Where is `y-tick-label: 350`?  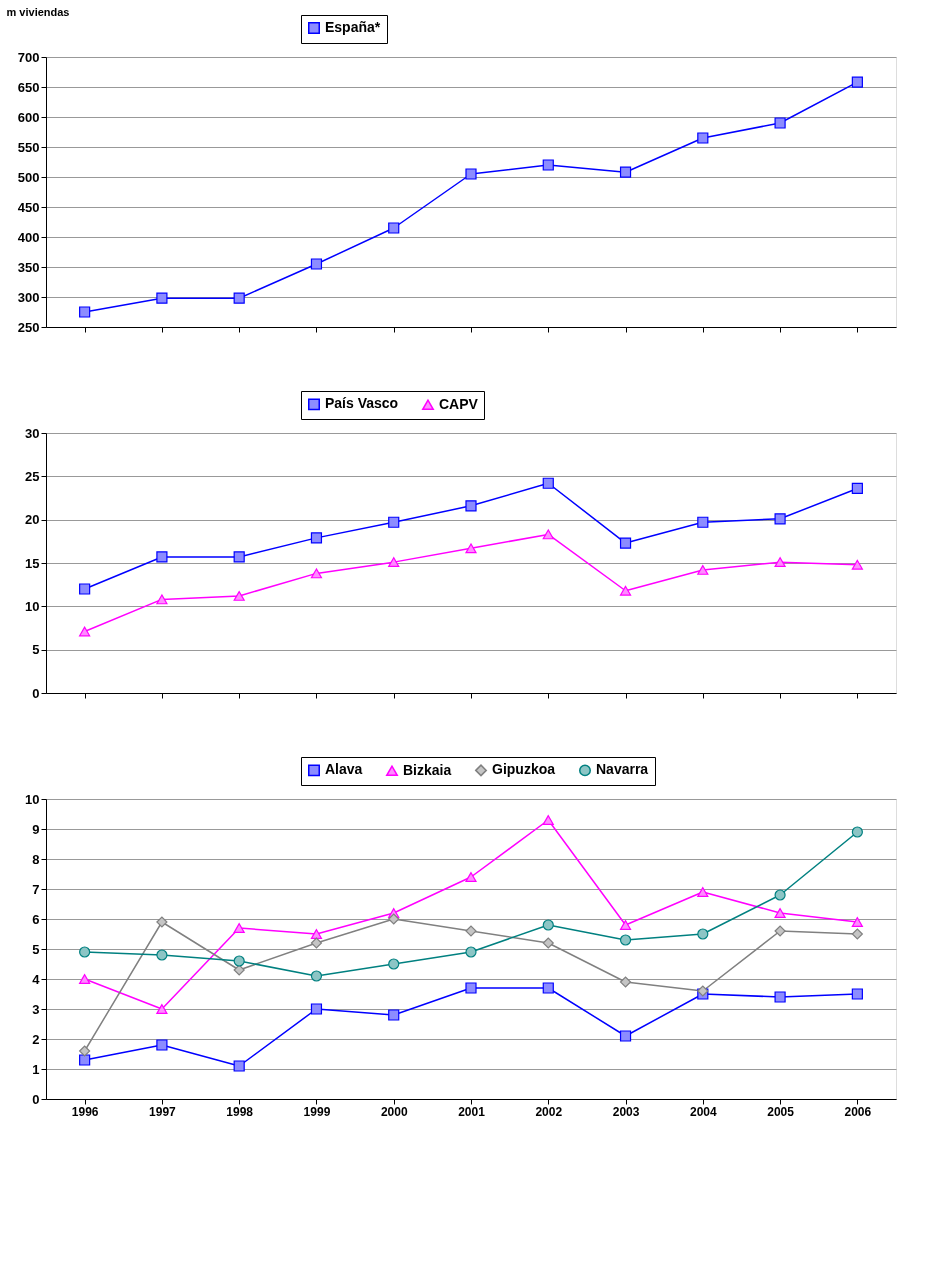 y-tick-label: 350 is located at coordinates (28, 267).